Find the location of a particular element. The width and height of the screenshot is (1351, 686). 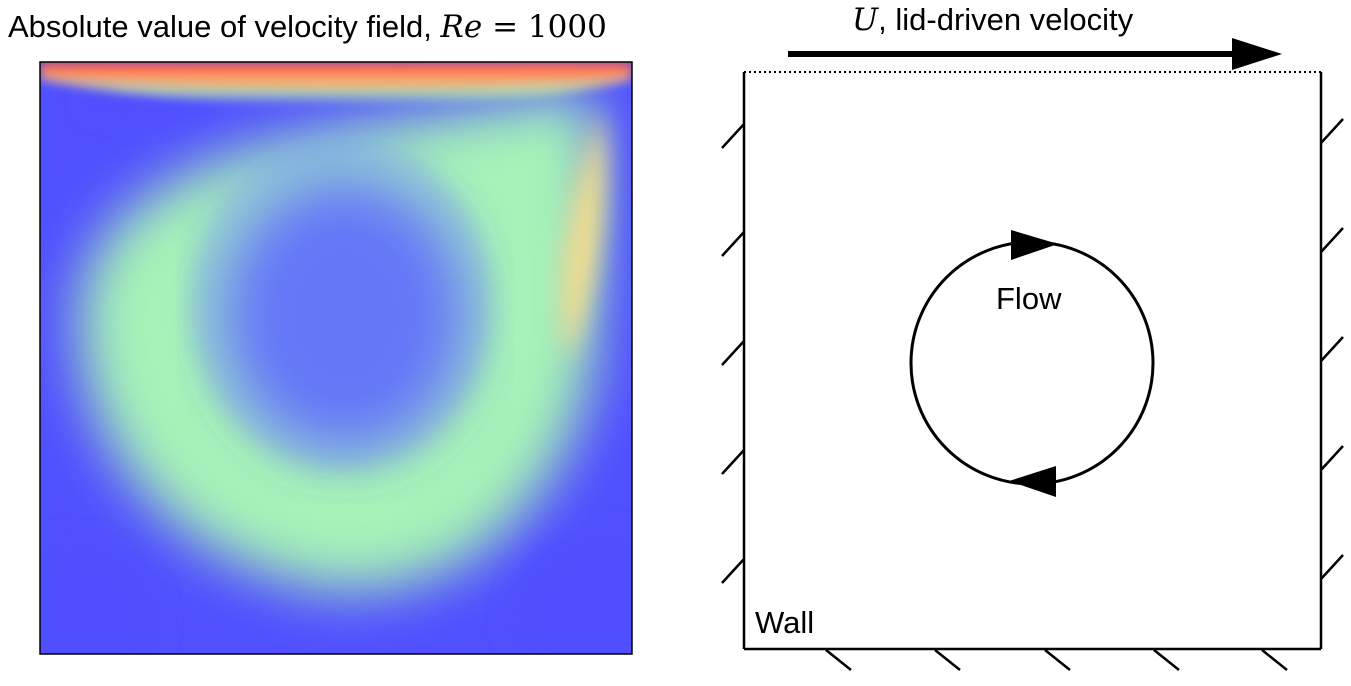

right-wall-hatching is located at coordinates (1332, 349).